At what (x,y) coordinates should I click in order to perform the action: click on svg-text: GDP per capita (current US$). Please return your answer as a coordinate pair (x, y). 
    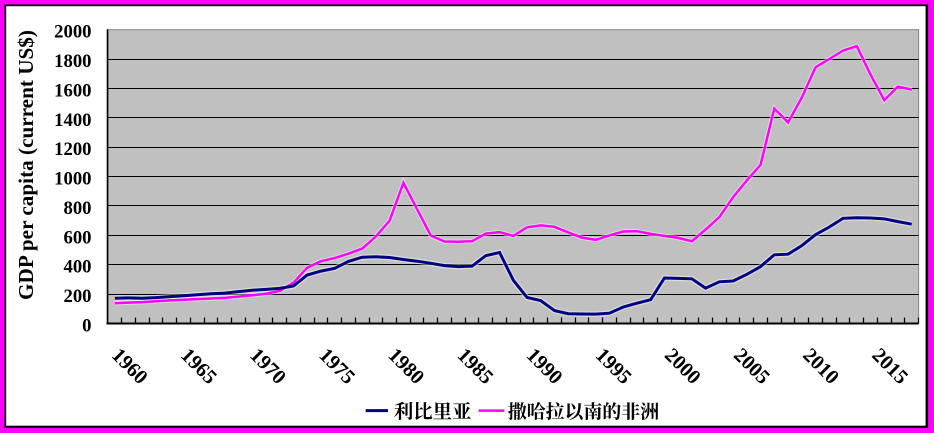
    Looking at the image, I should click on (26, 165).